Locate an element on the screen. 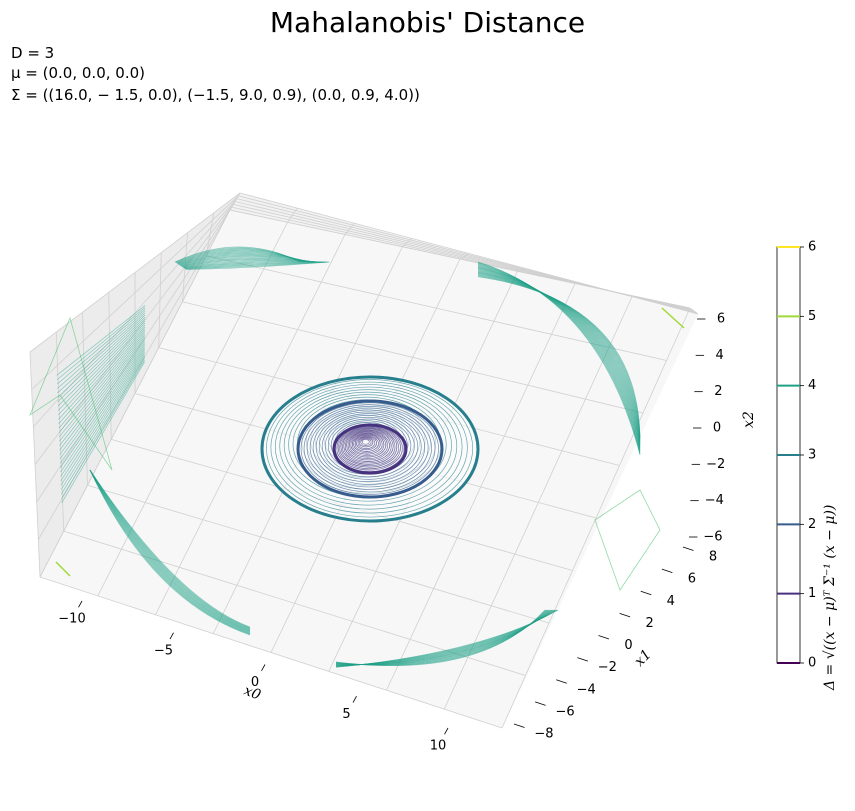 This screenshot has width=855, height=811. x1-axis-label: x1 is located at coordinates (643, 658).